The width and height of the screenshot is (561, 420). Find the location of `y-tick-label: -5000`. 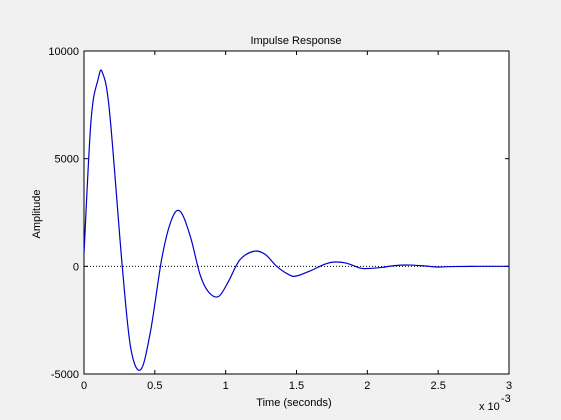

y-tick-label: -5000 is located at coordinates (65, 375).